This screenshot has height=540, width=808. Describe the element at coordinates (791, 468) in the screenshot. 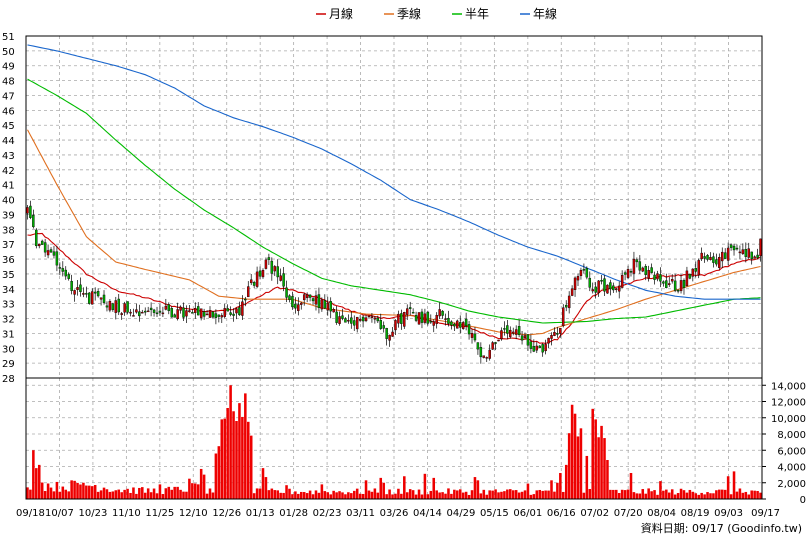

I see `volume-tick-label: 4,000` at that location.